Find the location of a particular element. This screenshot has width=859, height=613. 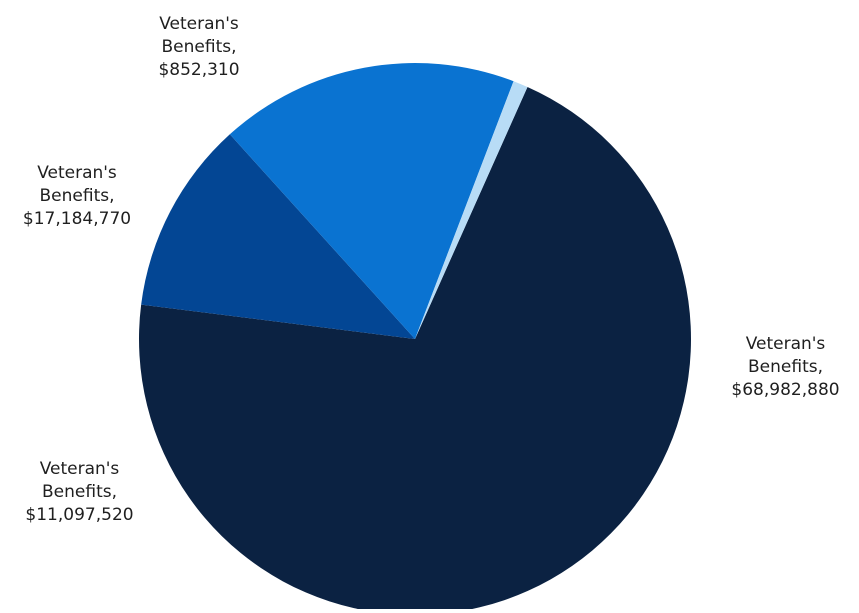

slice-label-17184770: Veteran's Benefits, $17,184,770 is located at coordinates (77, 196).